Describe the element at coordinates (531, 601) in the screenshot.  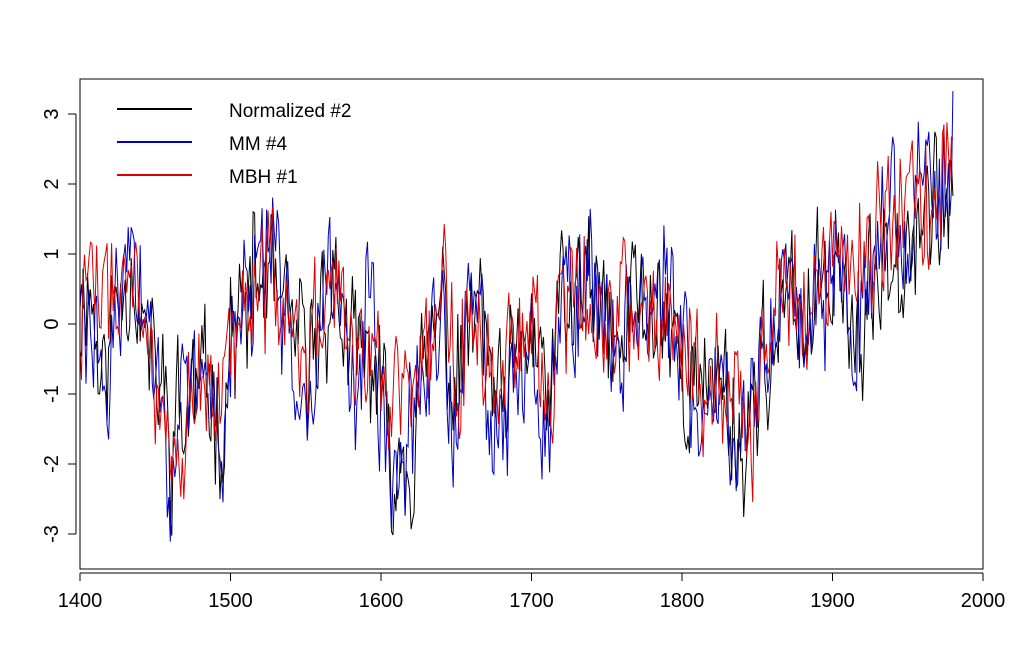
I see `x-tick-label: 1700` at that location.